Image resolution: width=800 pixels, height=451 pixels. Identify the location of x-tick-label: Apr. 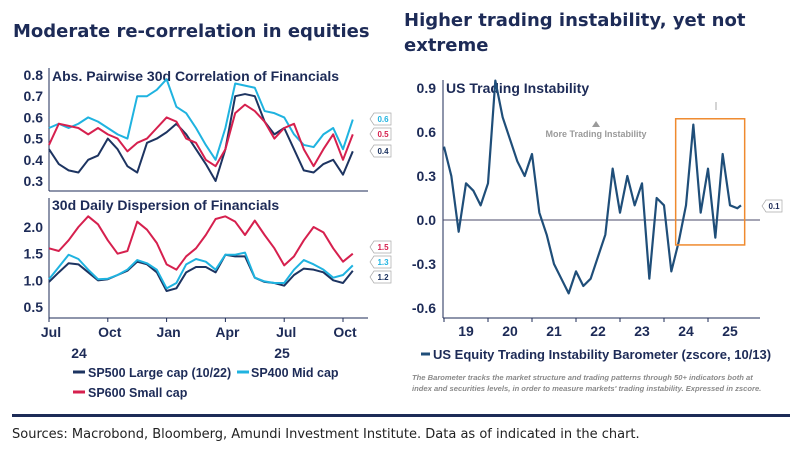
(227, 332).